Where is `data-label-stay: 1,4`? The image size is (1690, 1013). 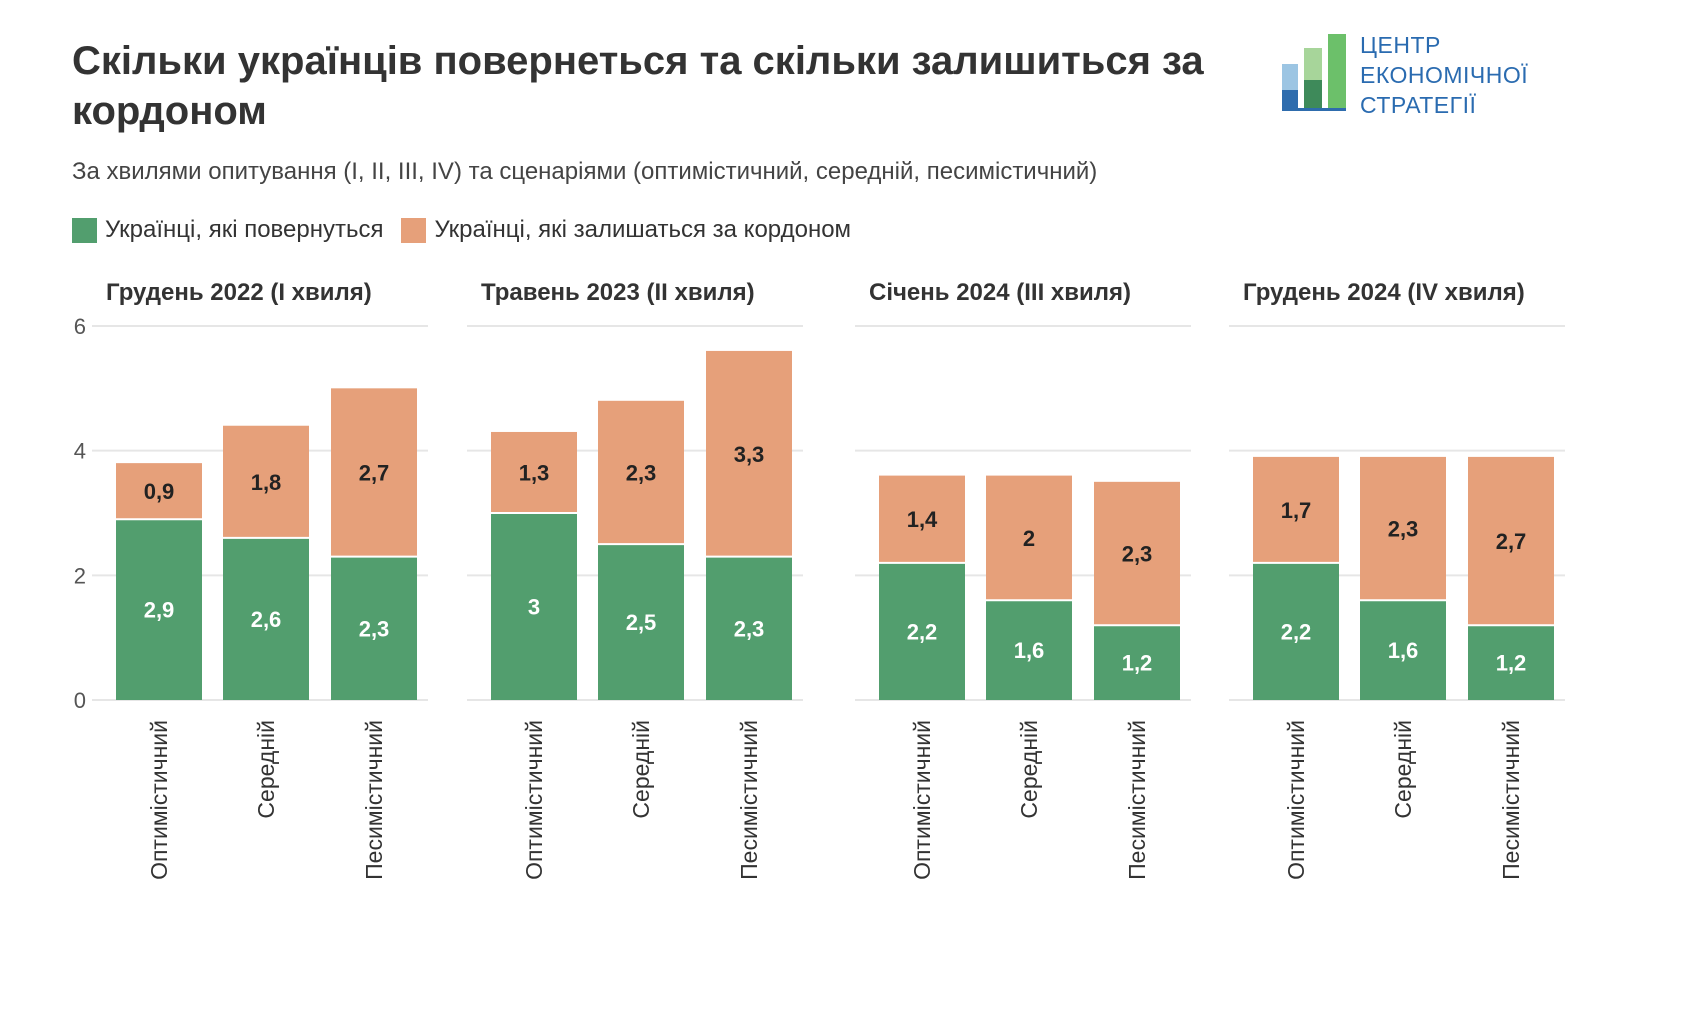
data-label-stay: 1,4 is located at coordinates (922, 519).